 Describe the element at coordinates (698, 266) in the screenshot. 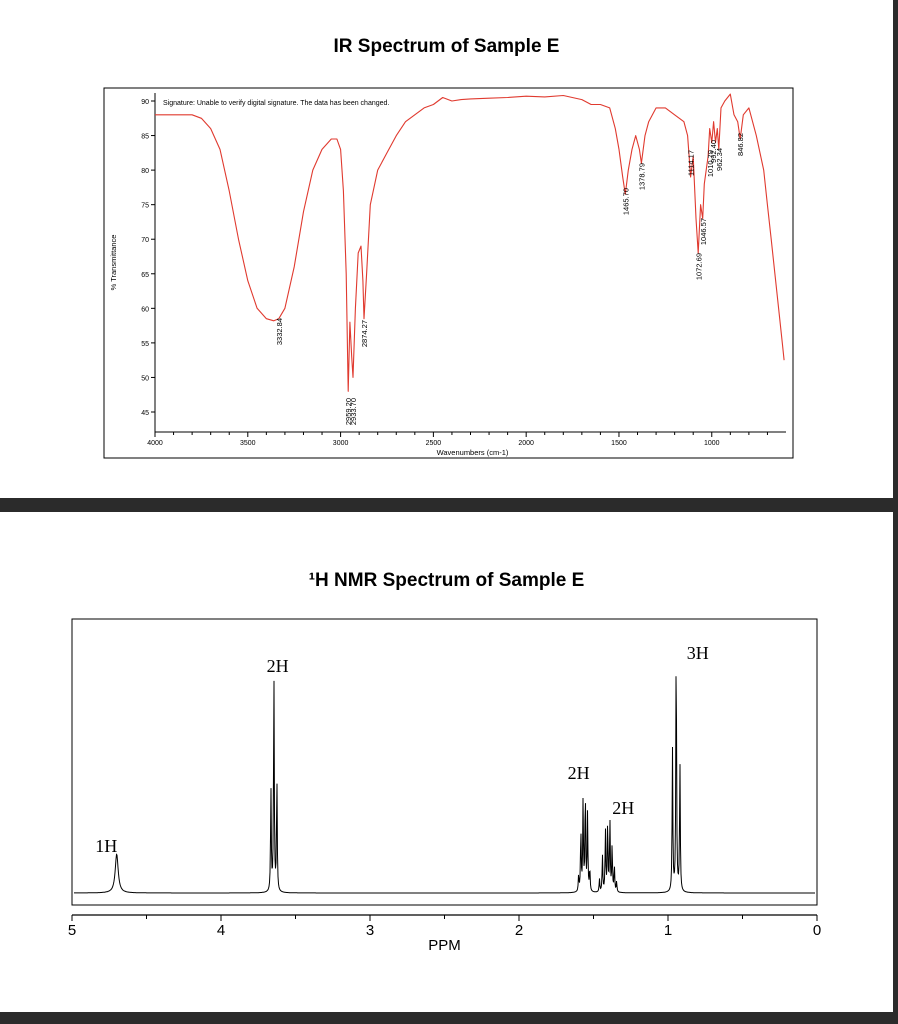

I see `ir-peak-label: 1072.69` at that location.